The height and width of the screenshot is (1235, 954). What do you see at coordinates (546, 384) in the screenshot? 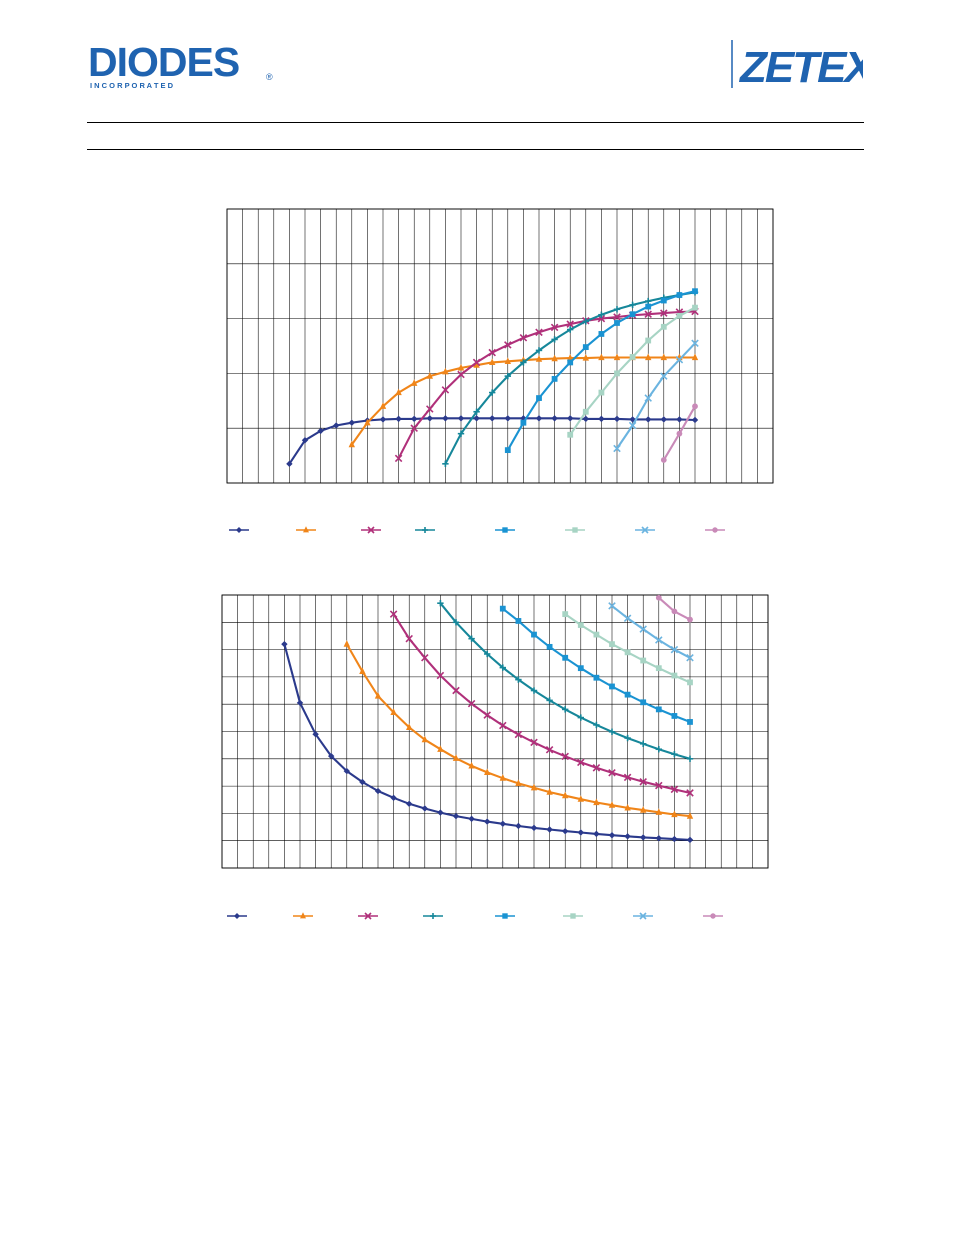
I see `upper-chart-series-3-line` at bounding box center [546, 384].